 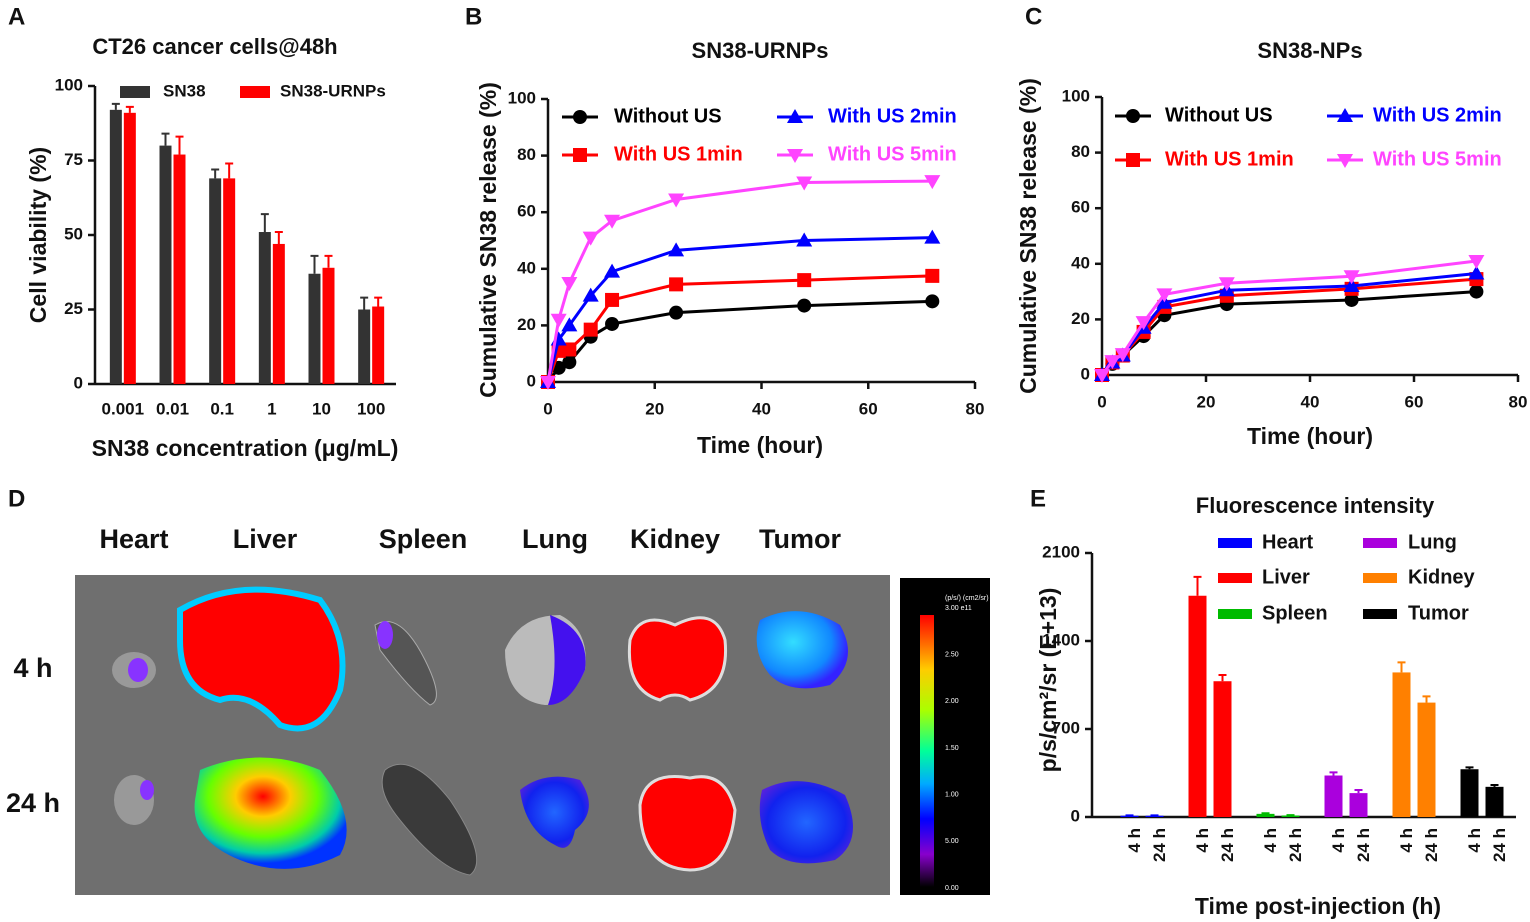 I want to click on x-tick-label: 80, so click(x=975, y=408).